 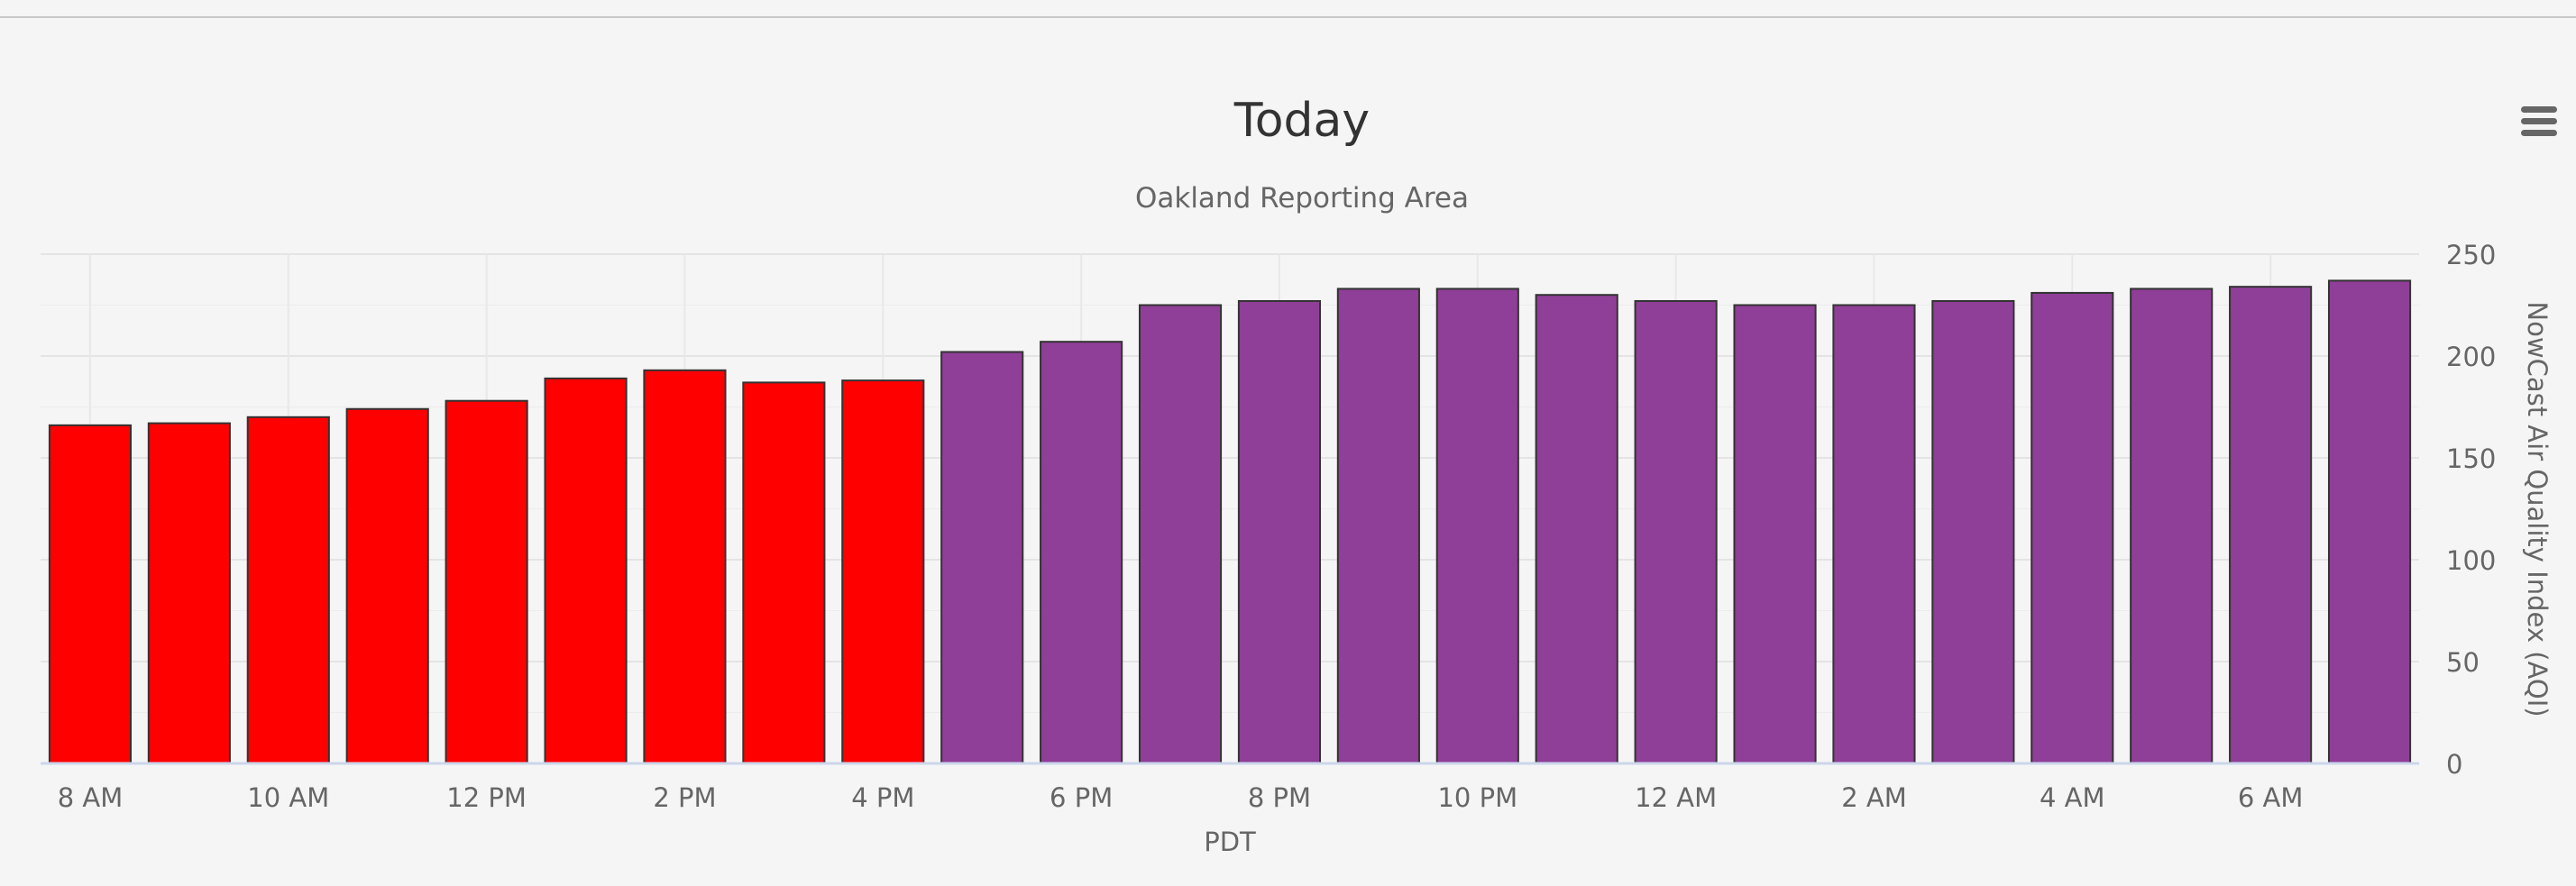 What do you see at coordinates (1279, 532) in the screenshot?
I see `bar-8-pm` at bounding box center [1279, 532].